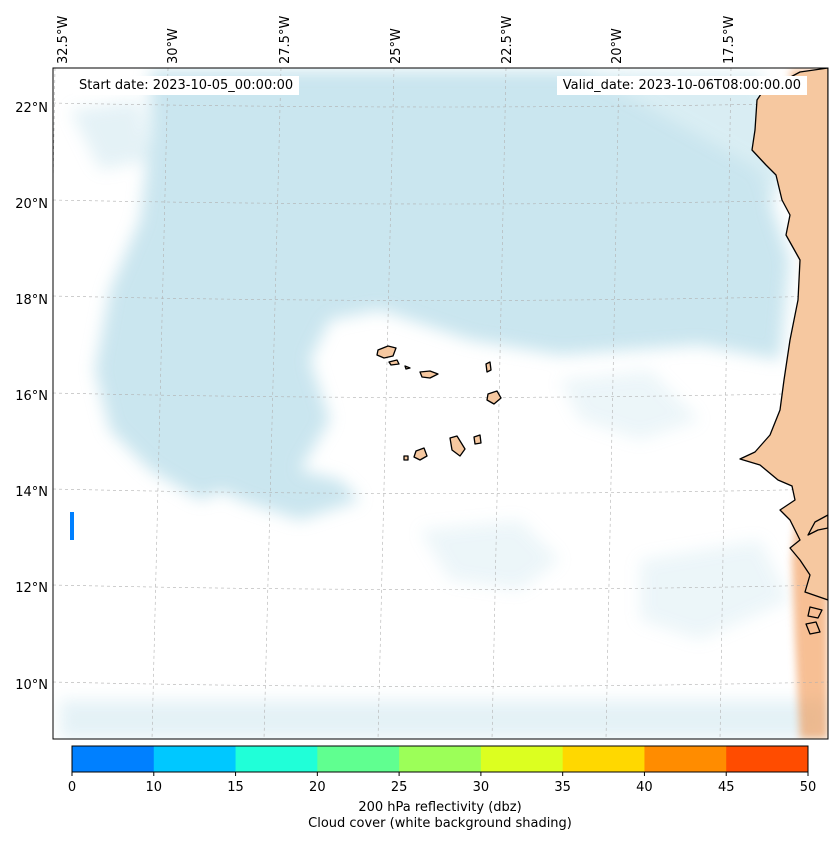 The image size is (837, 843). I want to click on island-brava, so click(406, 458).